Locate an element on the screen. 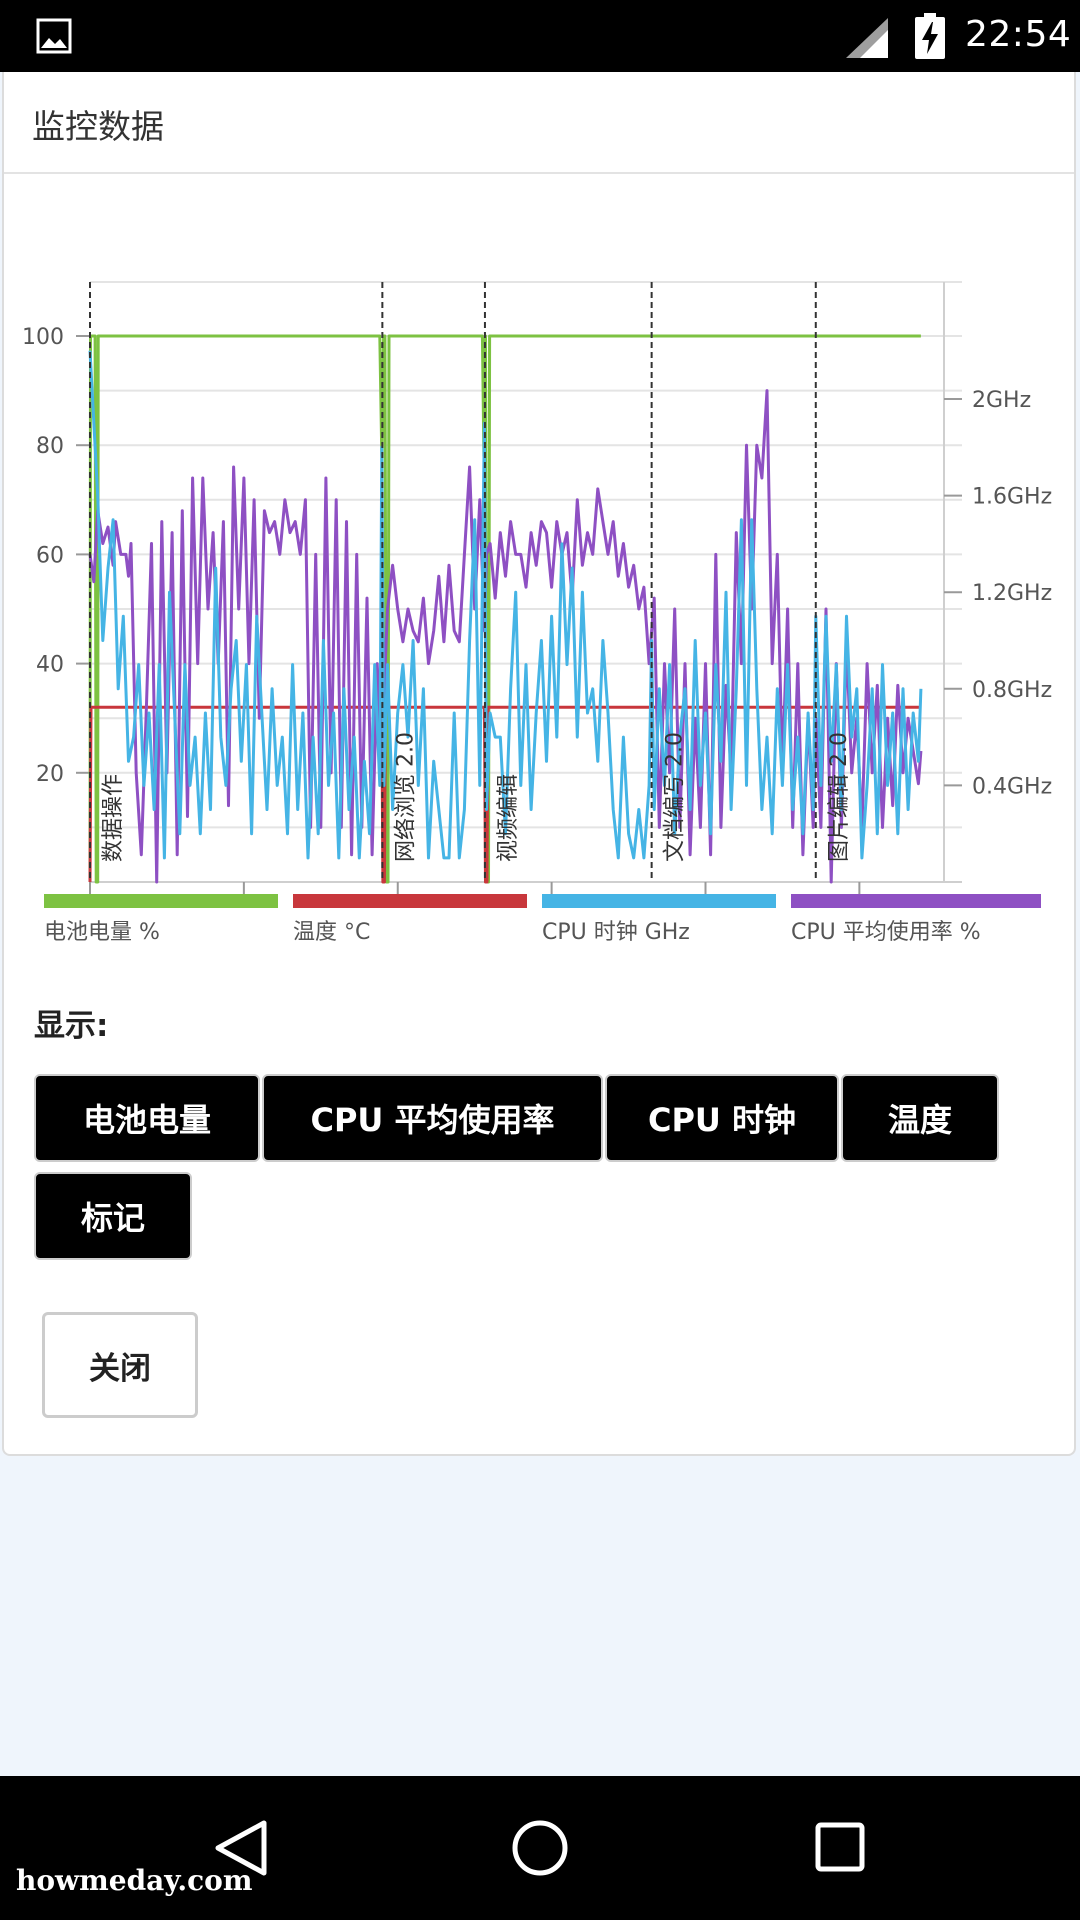 The width and height of the screenshot is (1080, 1920). card-title: 监控数据 is located at coordinates (98, 126).